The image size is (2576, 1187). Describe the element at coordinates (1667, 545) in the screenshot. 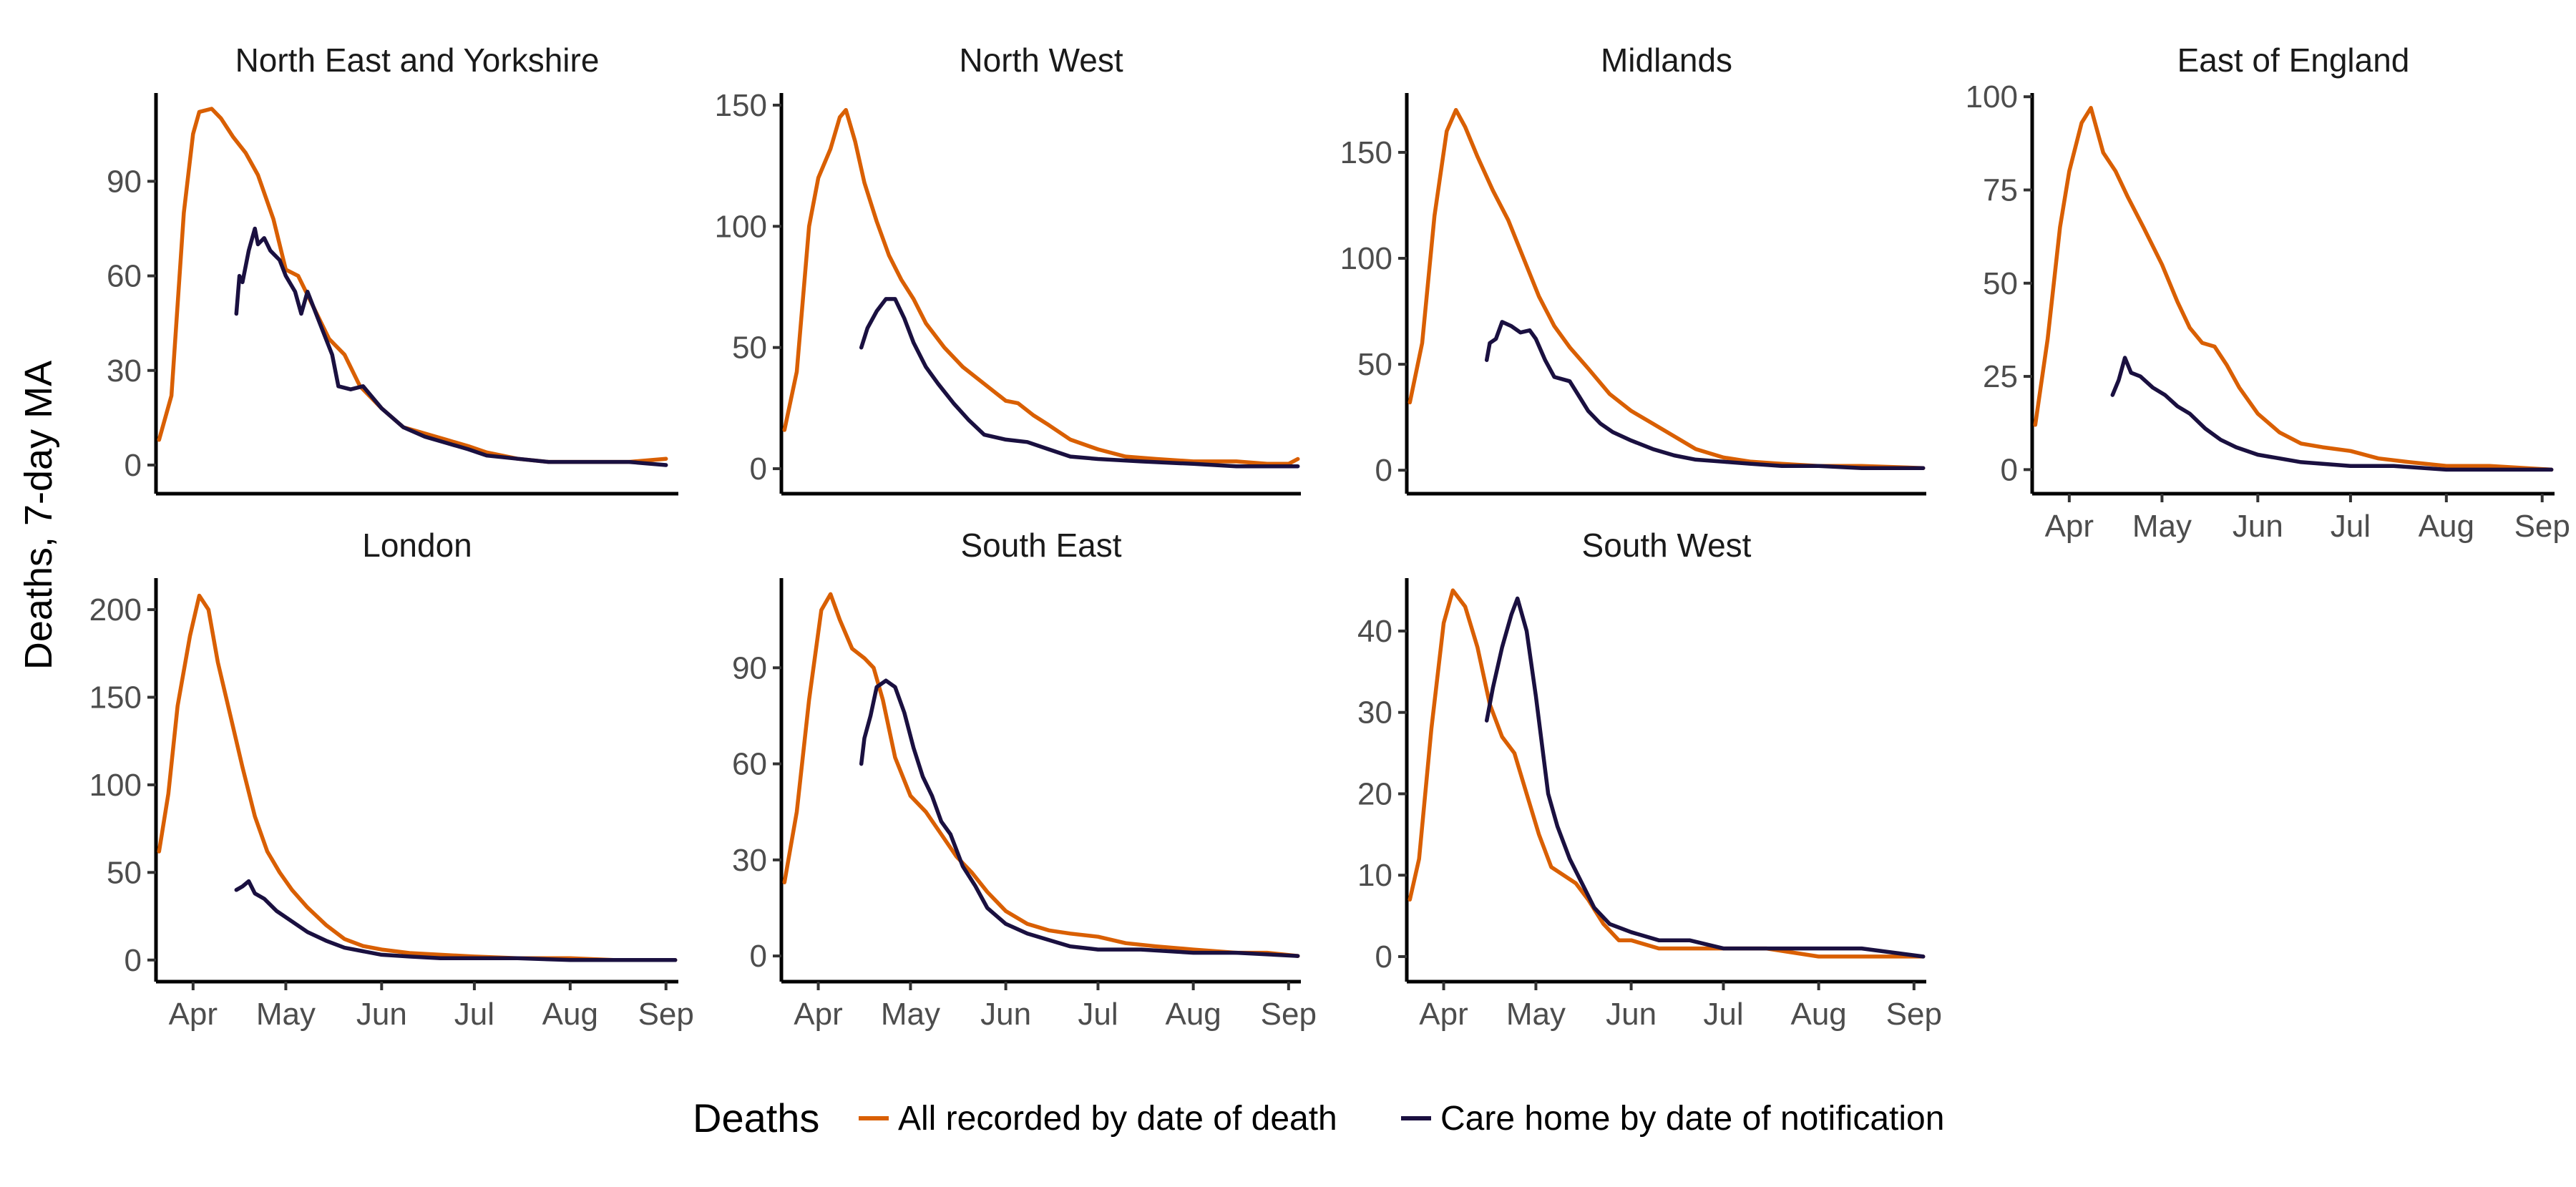

I see `panel-title: South West` at that location.